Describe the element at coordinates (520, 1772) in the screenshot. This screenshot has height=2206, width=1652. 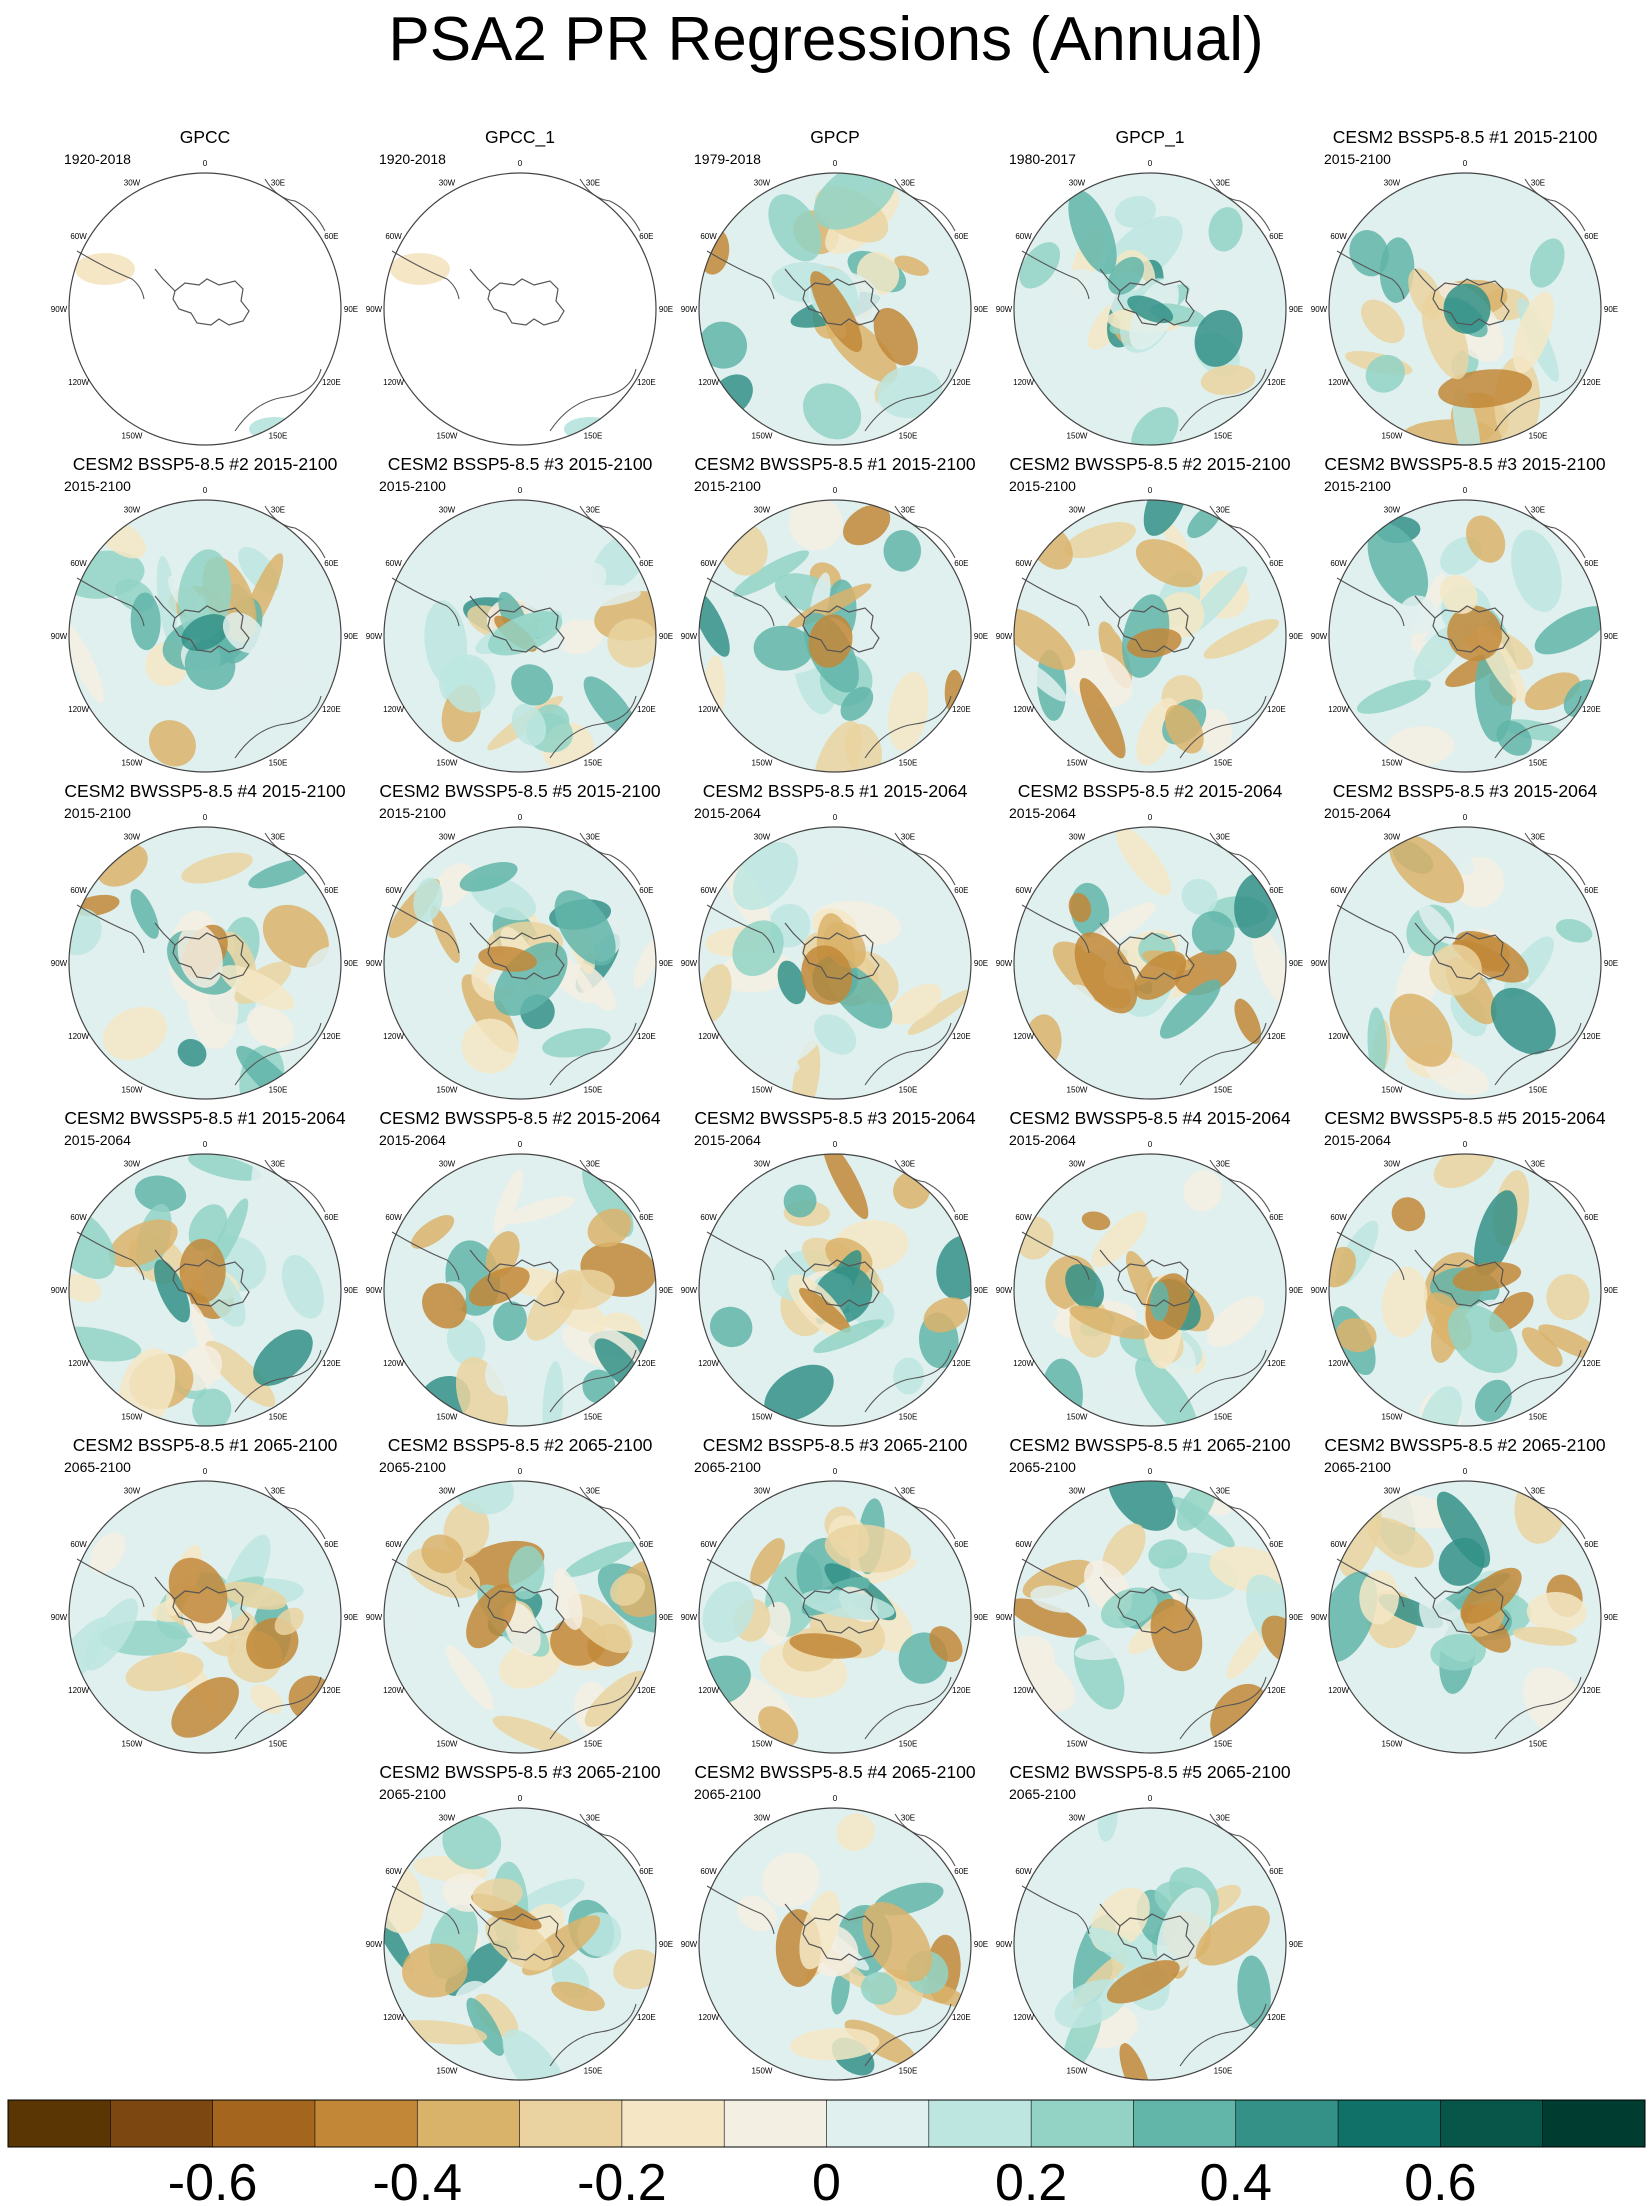
I see `panel-title: CESM2 BWSSP5-8.5 #3 2065-2100` at that location.